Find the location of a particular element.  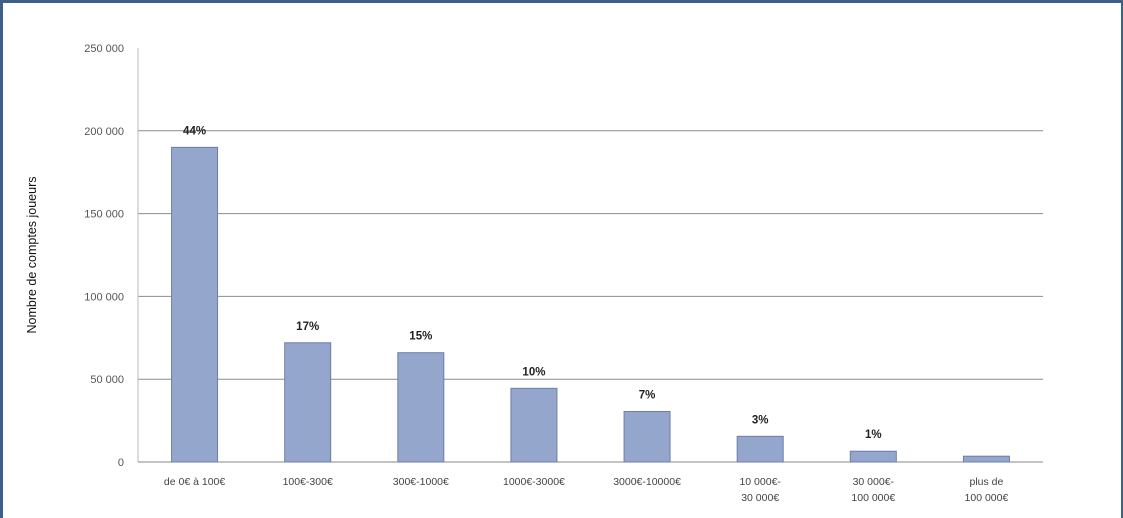

data-label: 1% is located at coordinates (873, 435).